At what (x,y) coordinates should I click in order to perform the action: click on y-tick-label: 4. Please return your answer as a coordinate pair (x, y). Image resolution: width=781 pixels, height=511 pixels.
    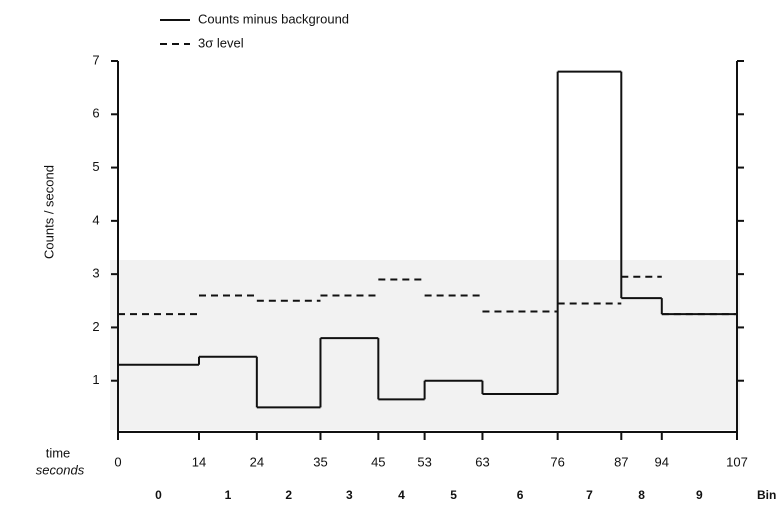
    Looking at the image, I should click on (95, 219).